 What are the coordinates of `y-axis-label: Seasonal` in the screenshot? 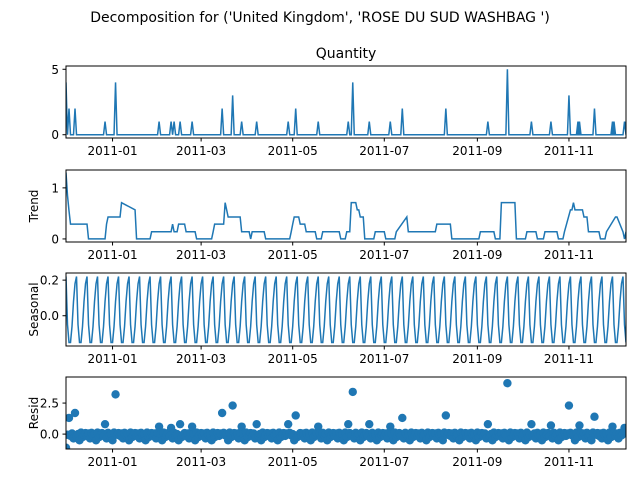 It's located at (34, 309).